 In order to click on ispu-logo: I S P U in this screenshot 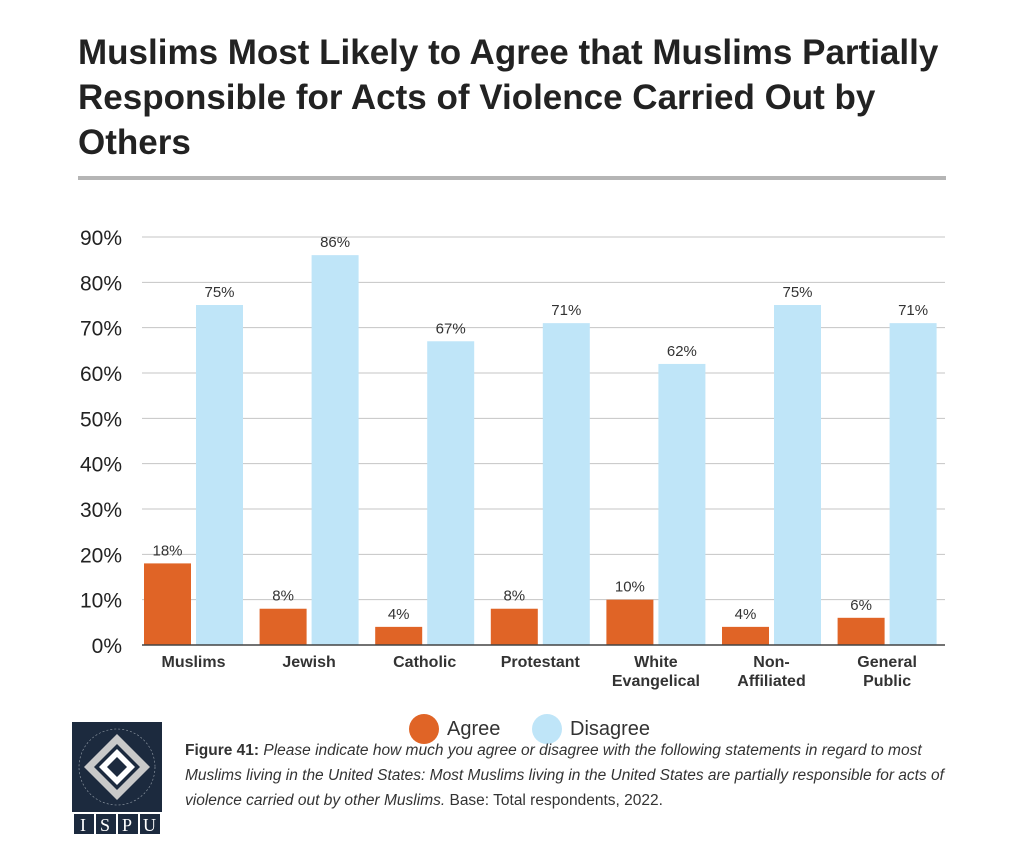, I will do `click(117, 778)`.